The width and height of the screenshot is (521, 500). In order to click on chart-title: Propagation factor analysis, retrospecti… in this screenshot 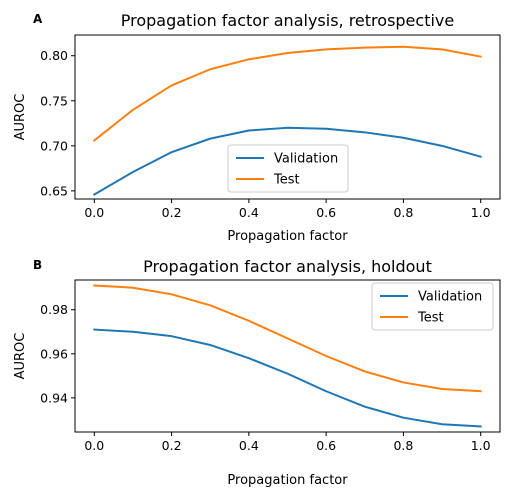, I will do `click(287, 20)`.